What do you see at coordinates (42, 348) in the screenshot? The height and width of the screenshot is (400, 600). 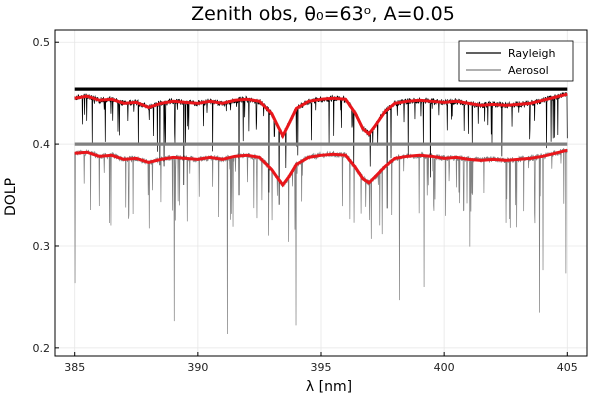 I see `y-tick-label: 0.2` at bounding box center [42, 348].